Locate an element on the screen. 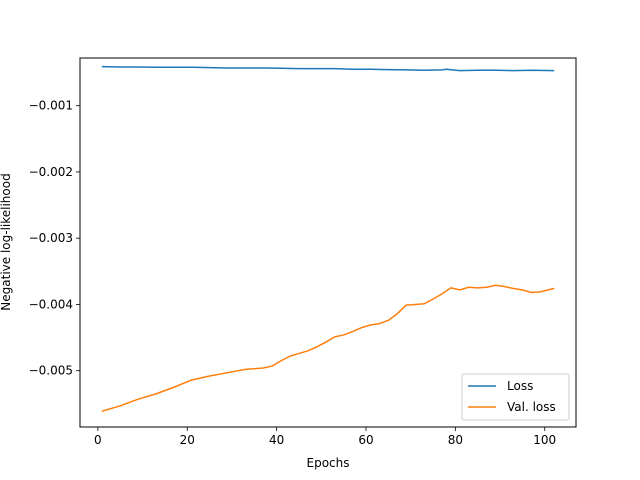 The image size is (640, 480). x-axis-label: Epochs is located at coordinates (328, 463).